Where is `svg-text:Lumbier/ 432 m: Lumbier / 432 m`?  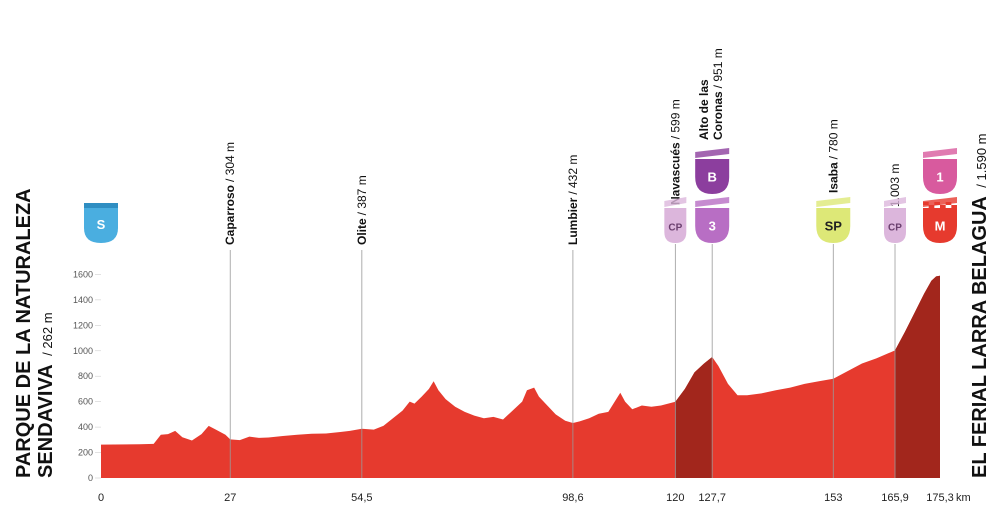
svg-text:Lumbier/ 432 m: Lumbier / 432 m is located at coordinates (573, 200).